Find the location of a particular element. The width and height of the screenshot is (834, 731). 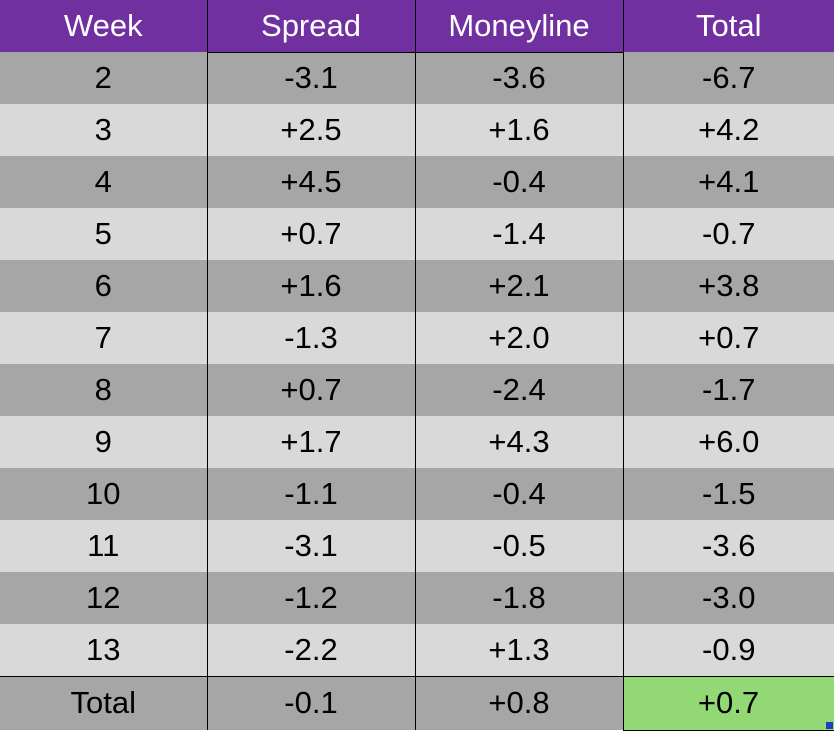

cell-spread: -2.2 is located at coordinates (311, 650).